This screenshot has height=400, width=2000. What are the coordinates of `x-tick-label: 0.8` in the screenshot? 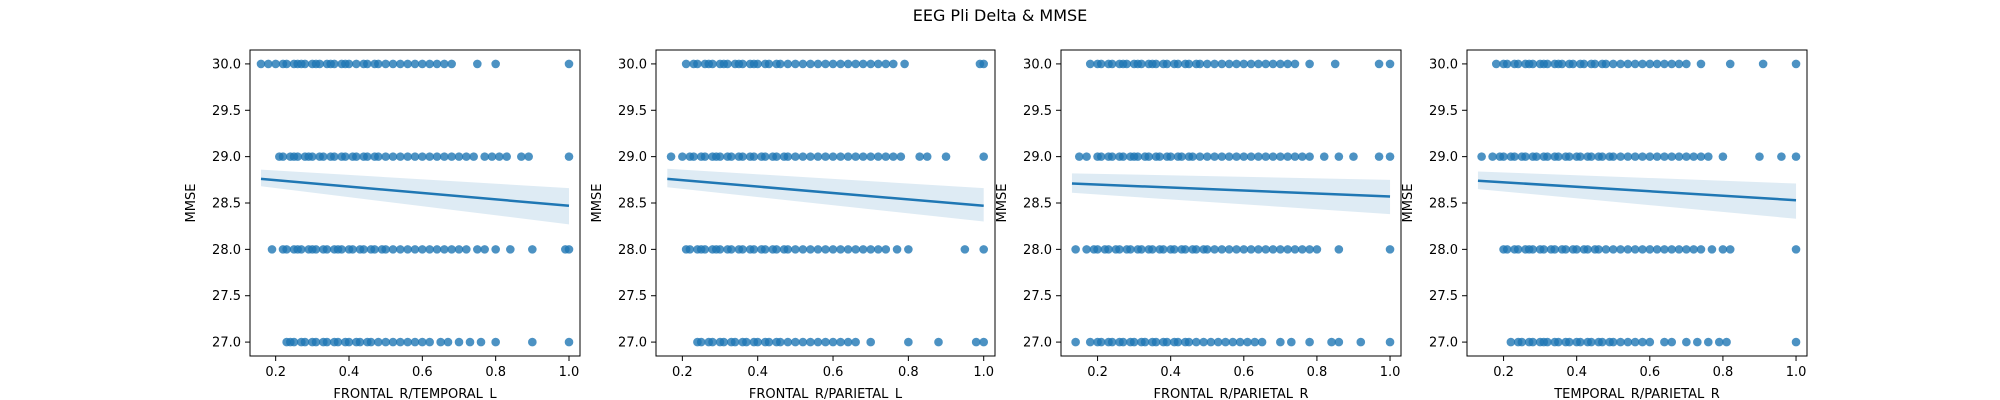 It's located at (1317, 372).